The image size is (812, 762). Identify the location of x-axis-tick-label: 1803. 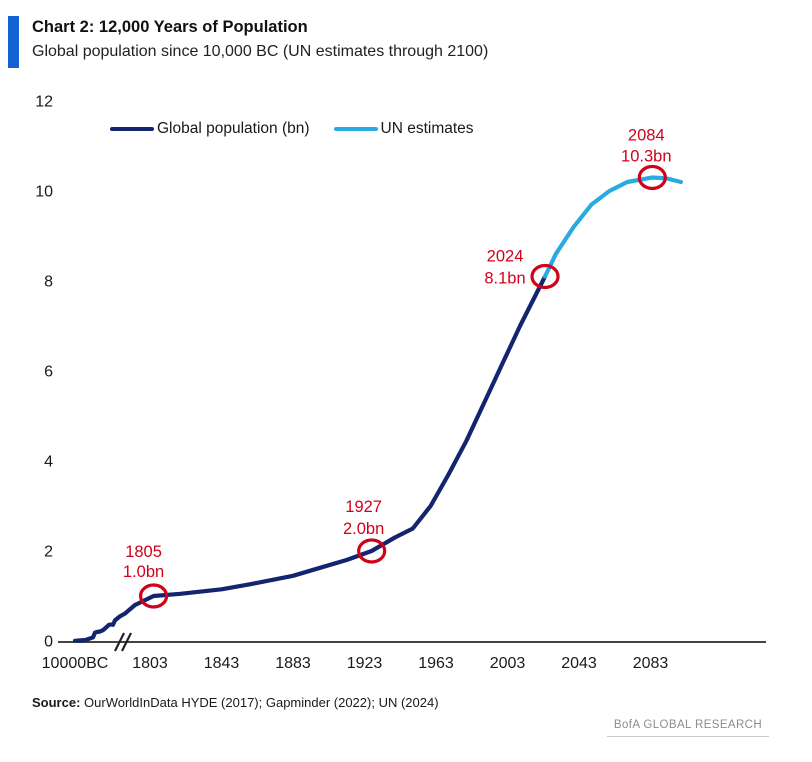
(150, 663).